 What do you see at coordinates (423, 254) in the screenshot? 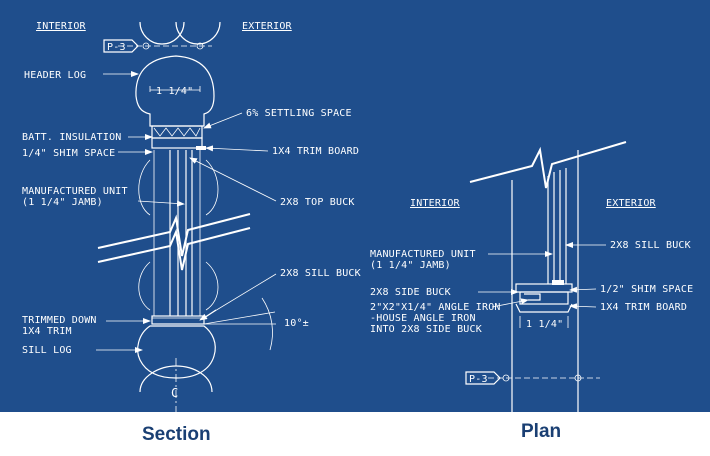
I see `plan-manufactured-unit-label: MANUFACTURED UNIT` at bounding box center [423, 254].